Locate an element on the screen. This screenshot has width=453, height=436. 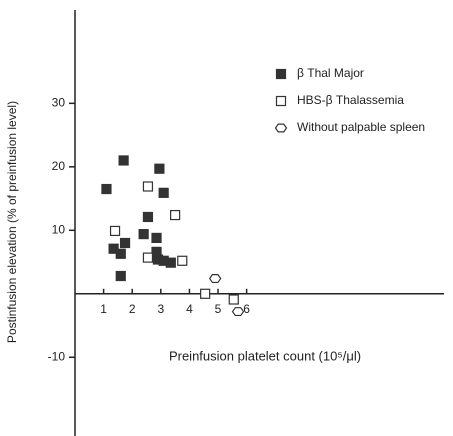
legend-label: HBS-β Thalassemia is located at coordinates (350, 100).